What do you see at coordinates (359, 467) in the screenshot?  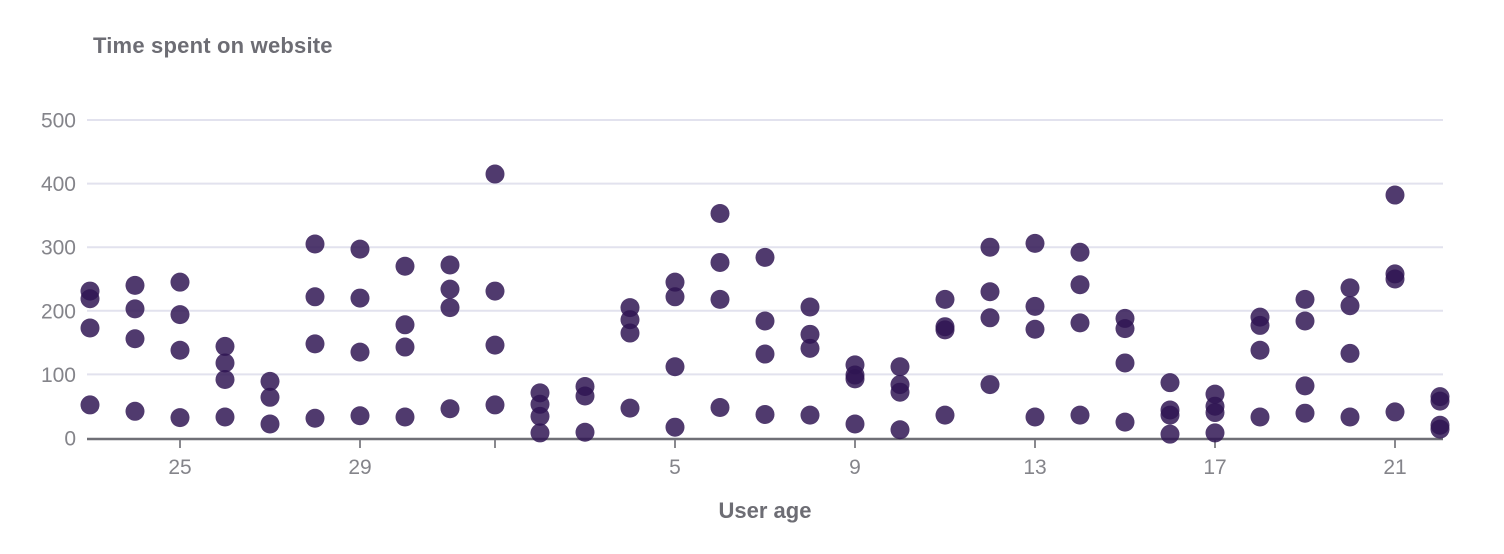 I see `x-tick-label: 29` at bounding box center [359, 467].